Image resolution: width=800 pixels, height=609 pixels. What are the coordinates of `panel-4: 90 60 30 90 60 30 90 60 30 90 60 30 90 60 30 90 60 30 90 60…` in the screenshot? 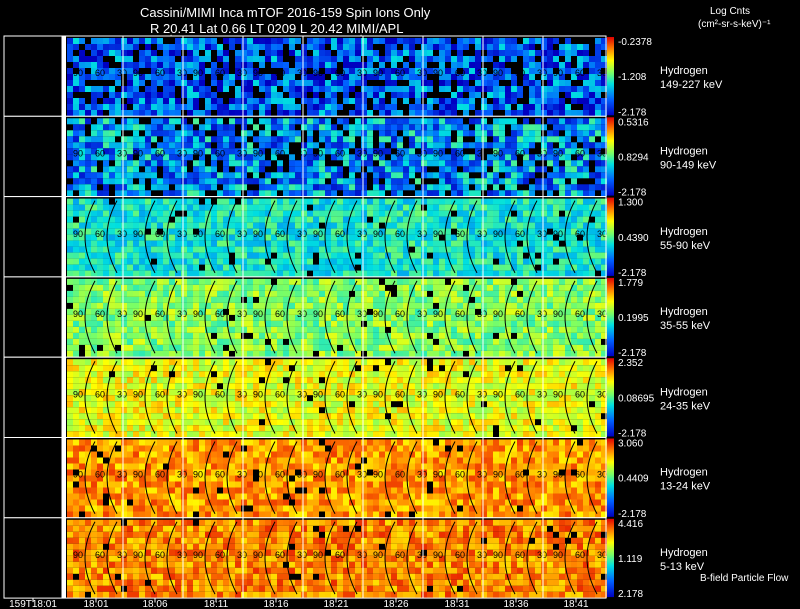 It's located at (357, 317).